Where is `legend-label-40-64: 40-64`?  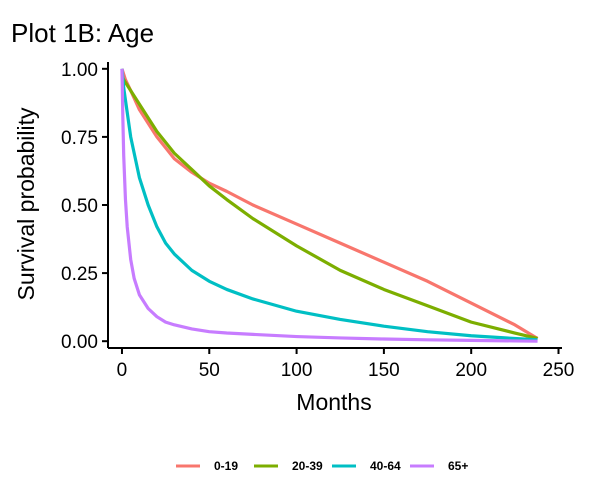
legend-label-40-64: 40-64 is located at coordinates (385, 466).